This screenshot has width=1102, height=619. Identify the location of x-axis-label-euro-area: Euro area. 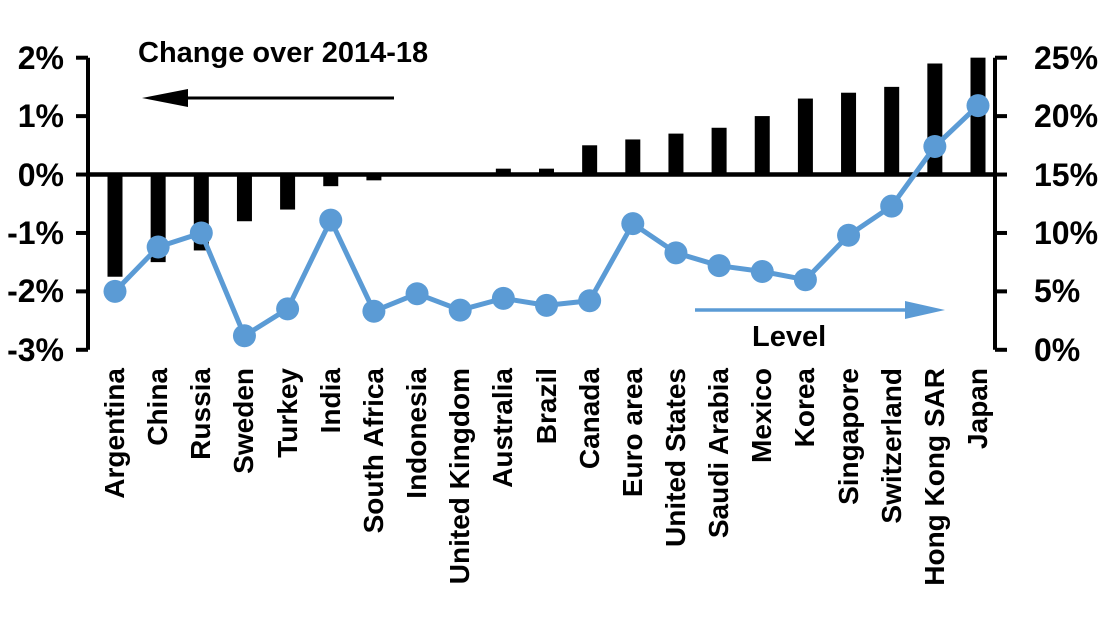
(632, 433).